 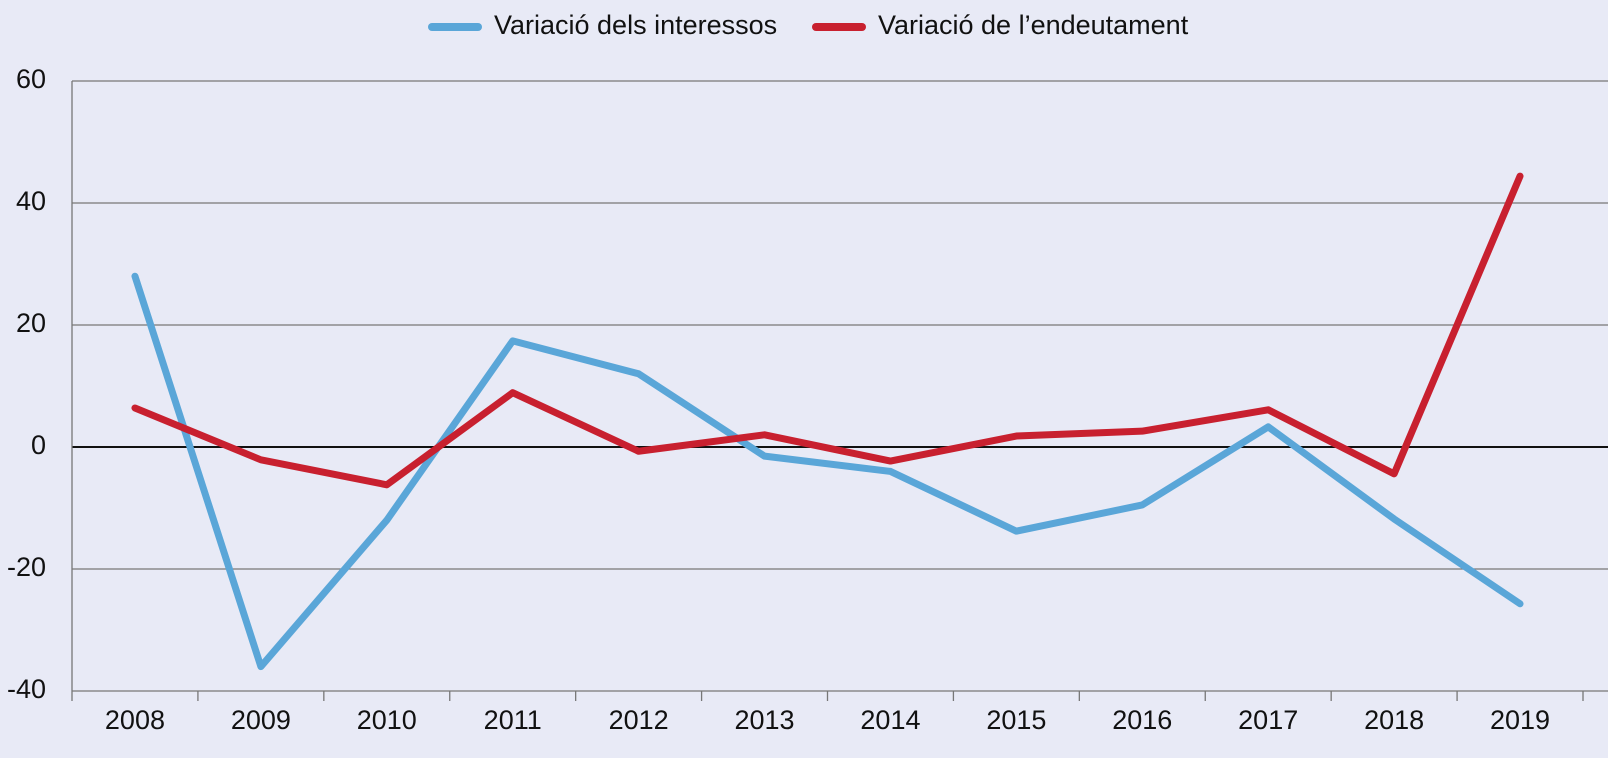 What do you see at coordinates (31, 201) in the screenshot?
I see `y-tick-label: 40` at bounding box center [31, 201].